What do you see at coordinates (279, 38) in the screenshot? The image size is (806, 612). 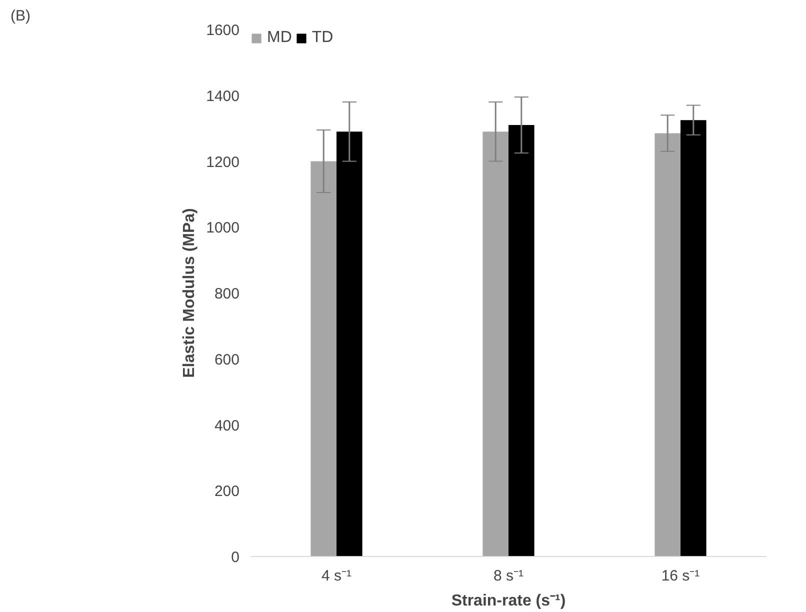 I see `legend-label: MD` at bounding box center [279, 38].